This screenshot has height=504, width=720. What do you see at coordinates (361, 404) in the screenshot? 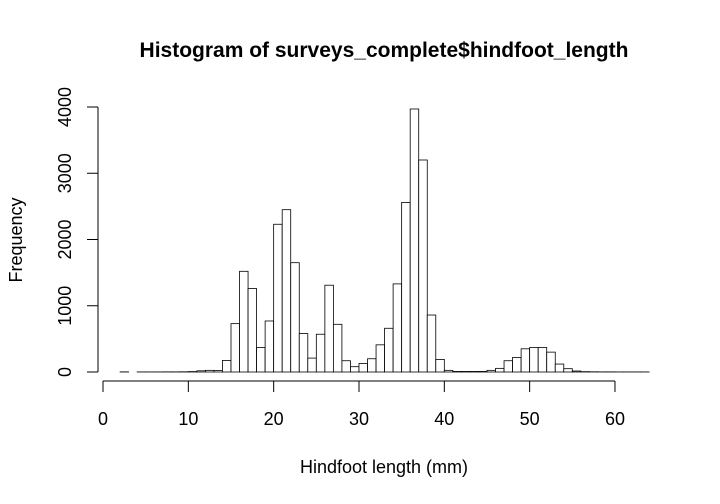
I see `x-axis: 0 10 20 30 40 50 60` at bounding box center [361, 404].